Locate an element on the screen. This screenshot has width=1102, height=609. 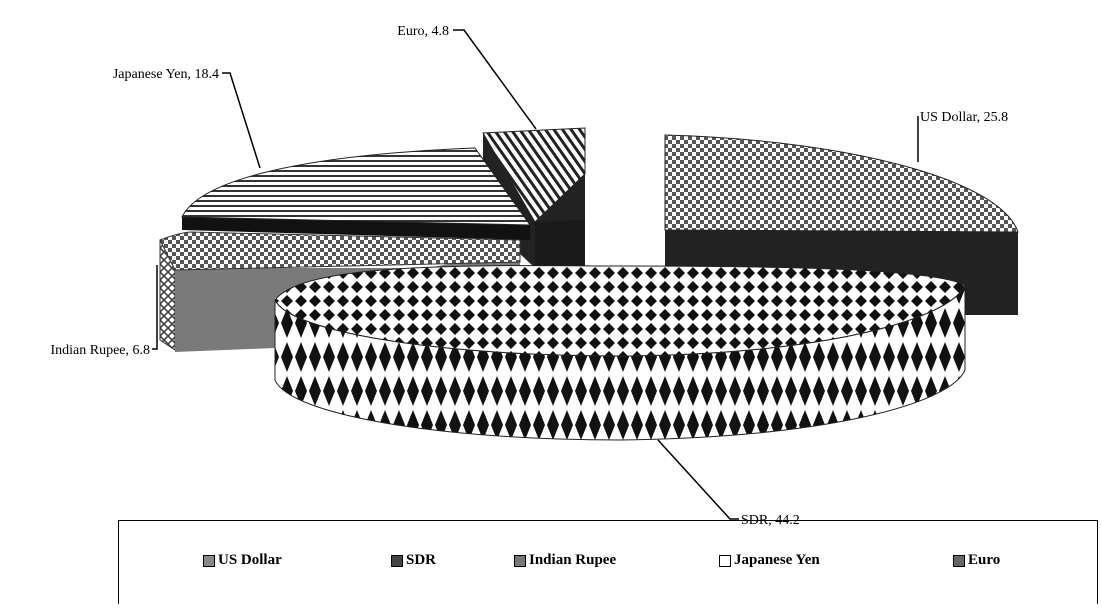
leader-indian-rupee is located at coordinates (155, 307).